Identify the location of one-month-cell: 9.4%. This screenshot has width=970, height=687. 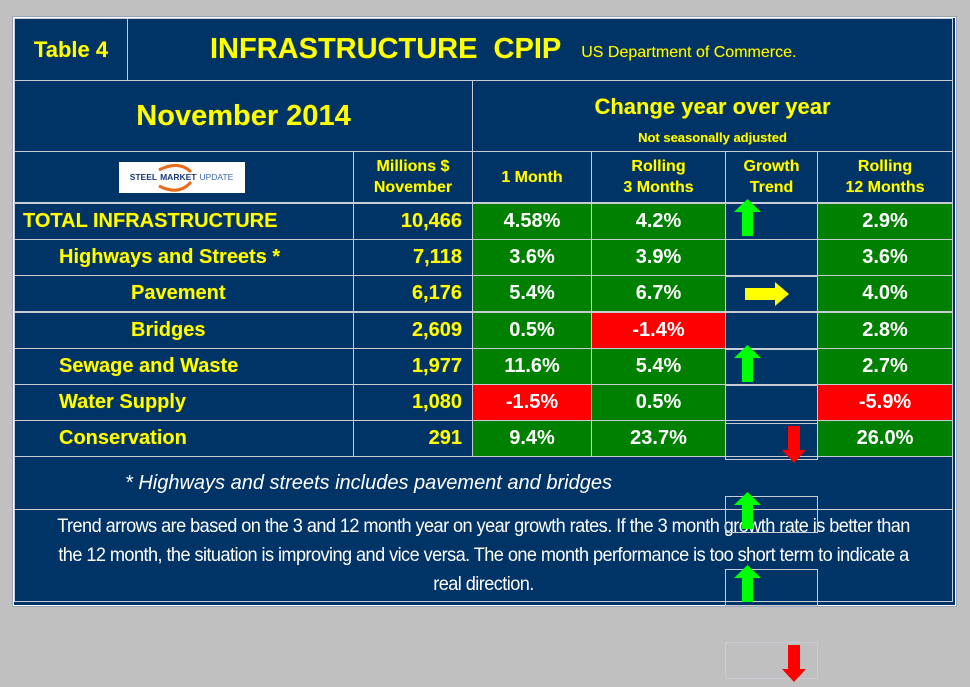
(532, 438).